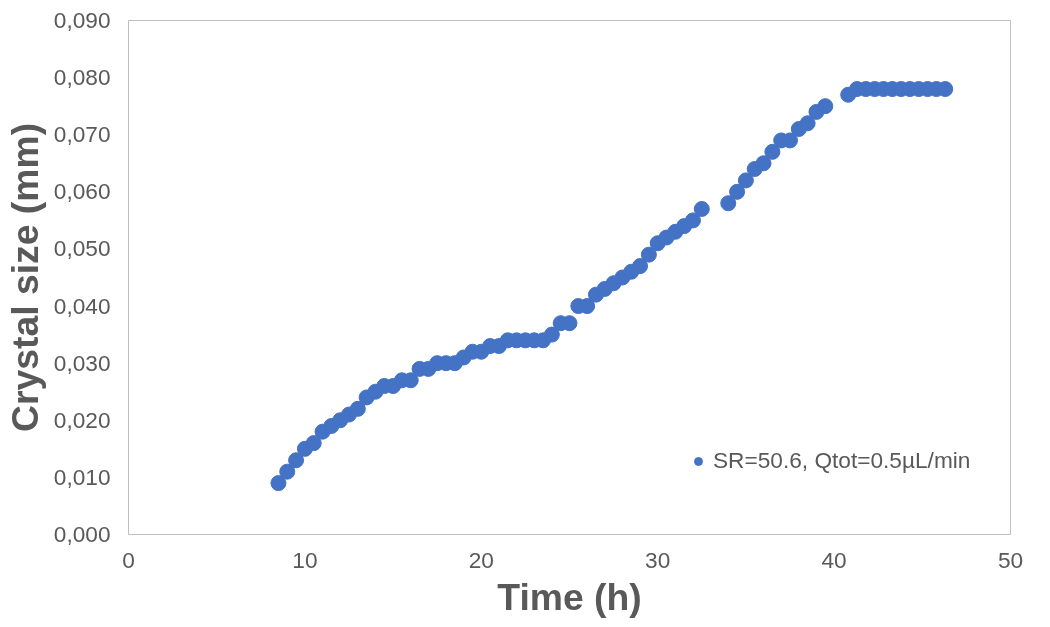 This screenshot has width=1050, height=627. I want to click on y-tick-label: 0,070, so click(82, 134).